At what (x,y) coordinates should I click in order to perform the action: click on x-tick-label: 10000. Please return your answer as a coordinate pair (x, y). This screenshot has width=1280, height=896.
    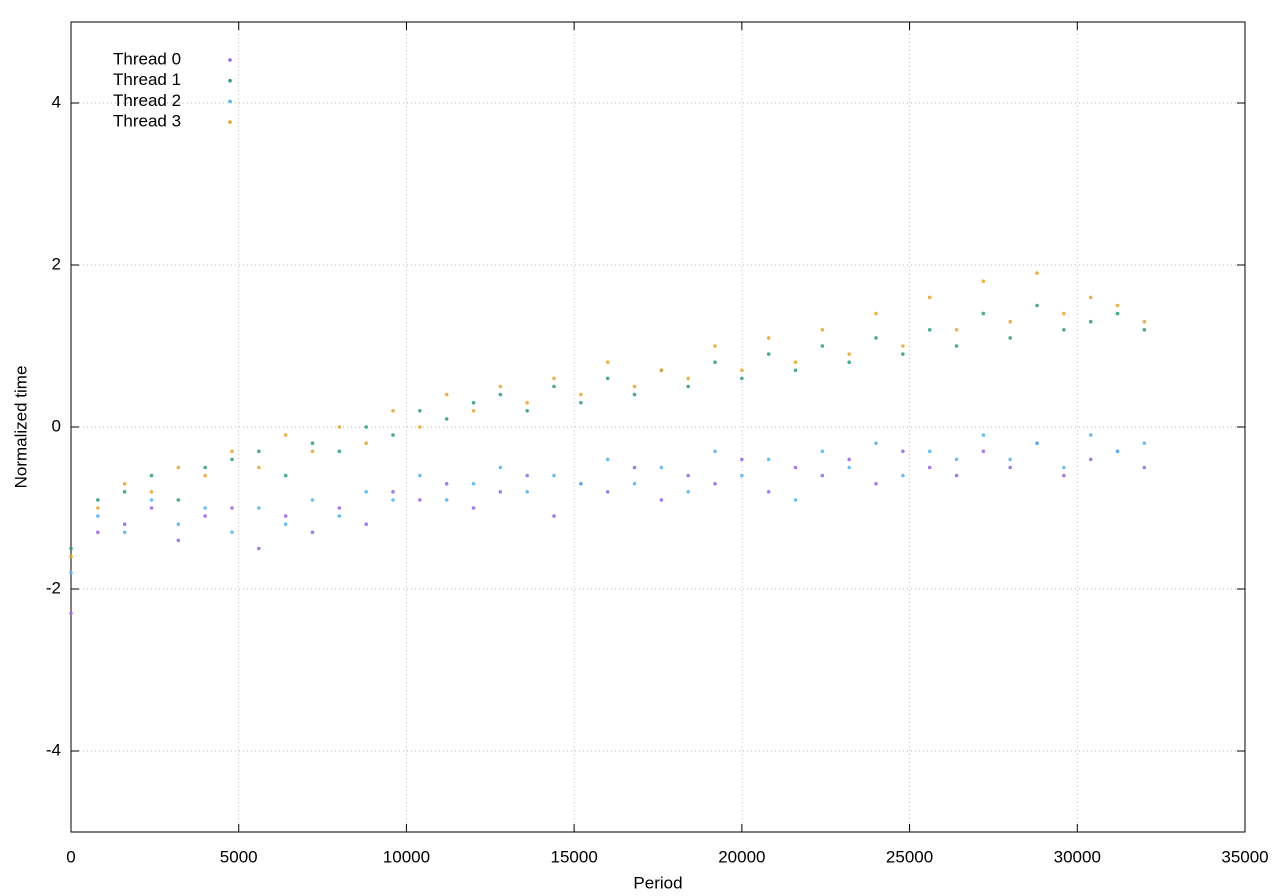
    Looking at the image, I should click on (406, 856).